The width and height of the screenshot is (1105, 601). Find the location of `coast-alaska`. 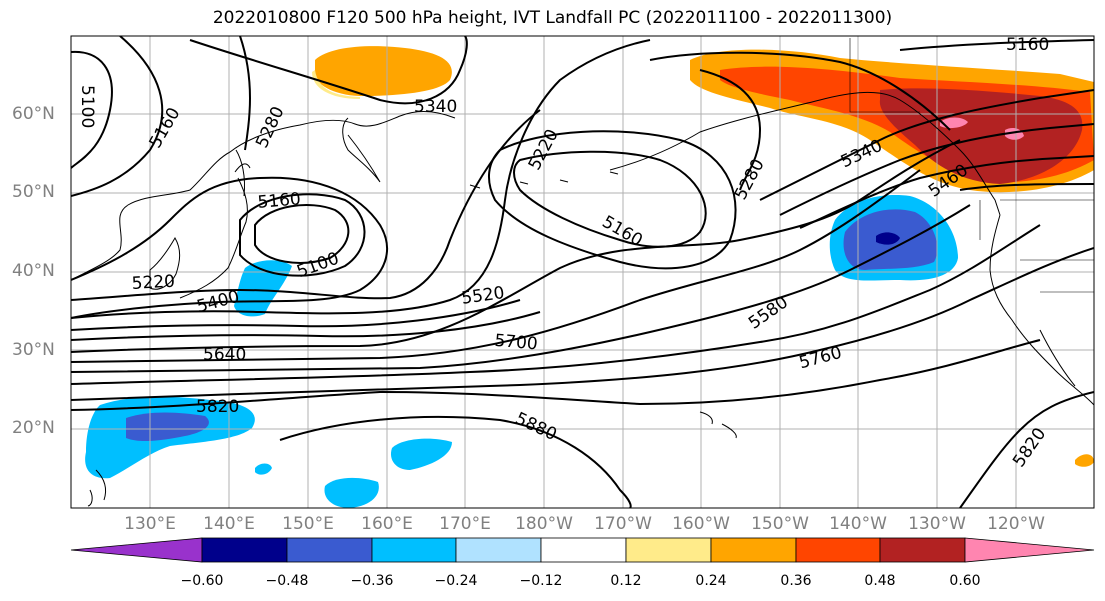

coast-alaska is located at coordinates (805, 154).